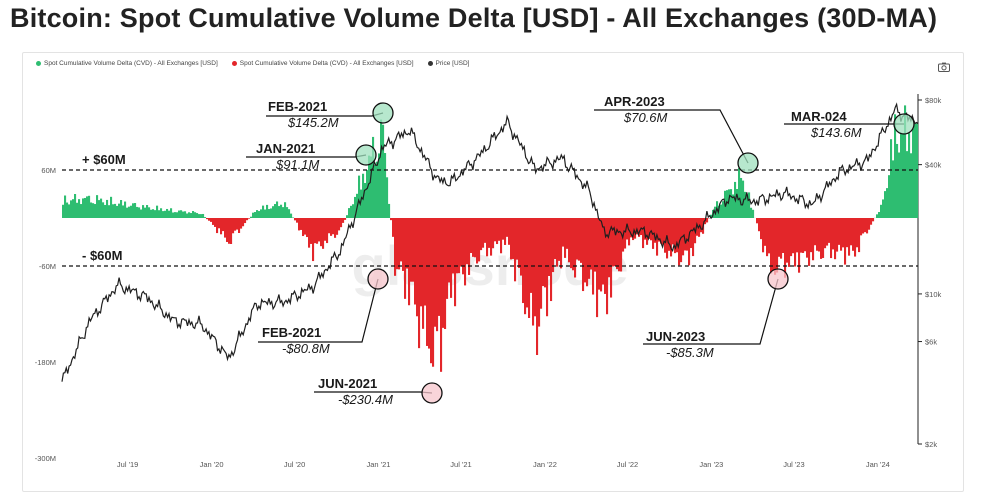 This screenshot has height=500, width=984. I want to click on legend-dot-price, so click(430, 63).